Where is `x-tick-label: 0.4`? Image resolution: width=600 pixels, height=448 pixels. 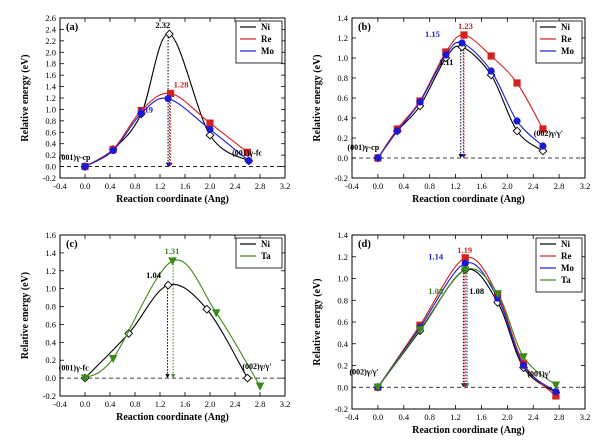 x-tick-label: 0.4 is located at coordinates (110, 404).